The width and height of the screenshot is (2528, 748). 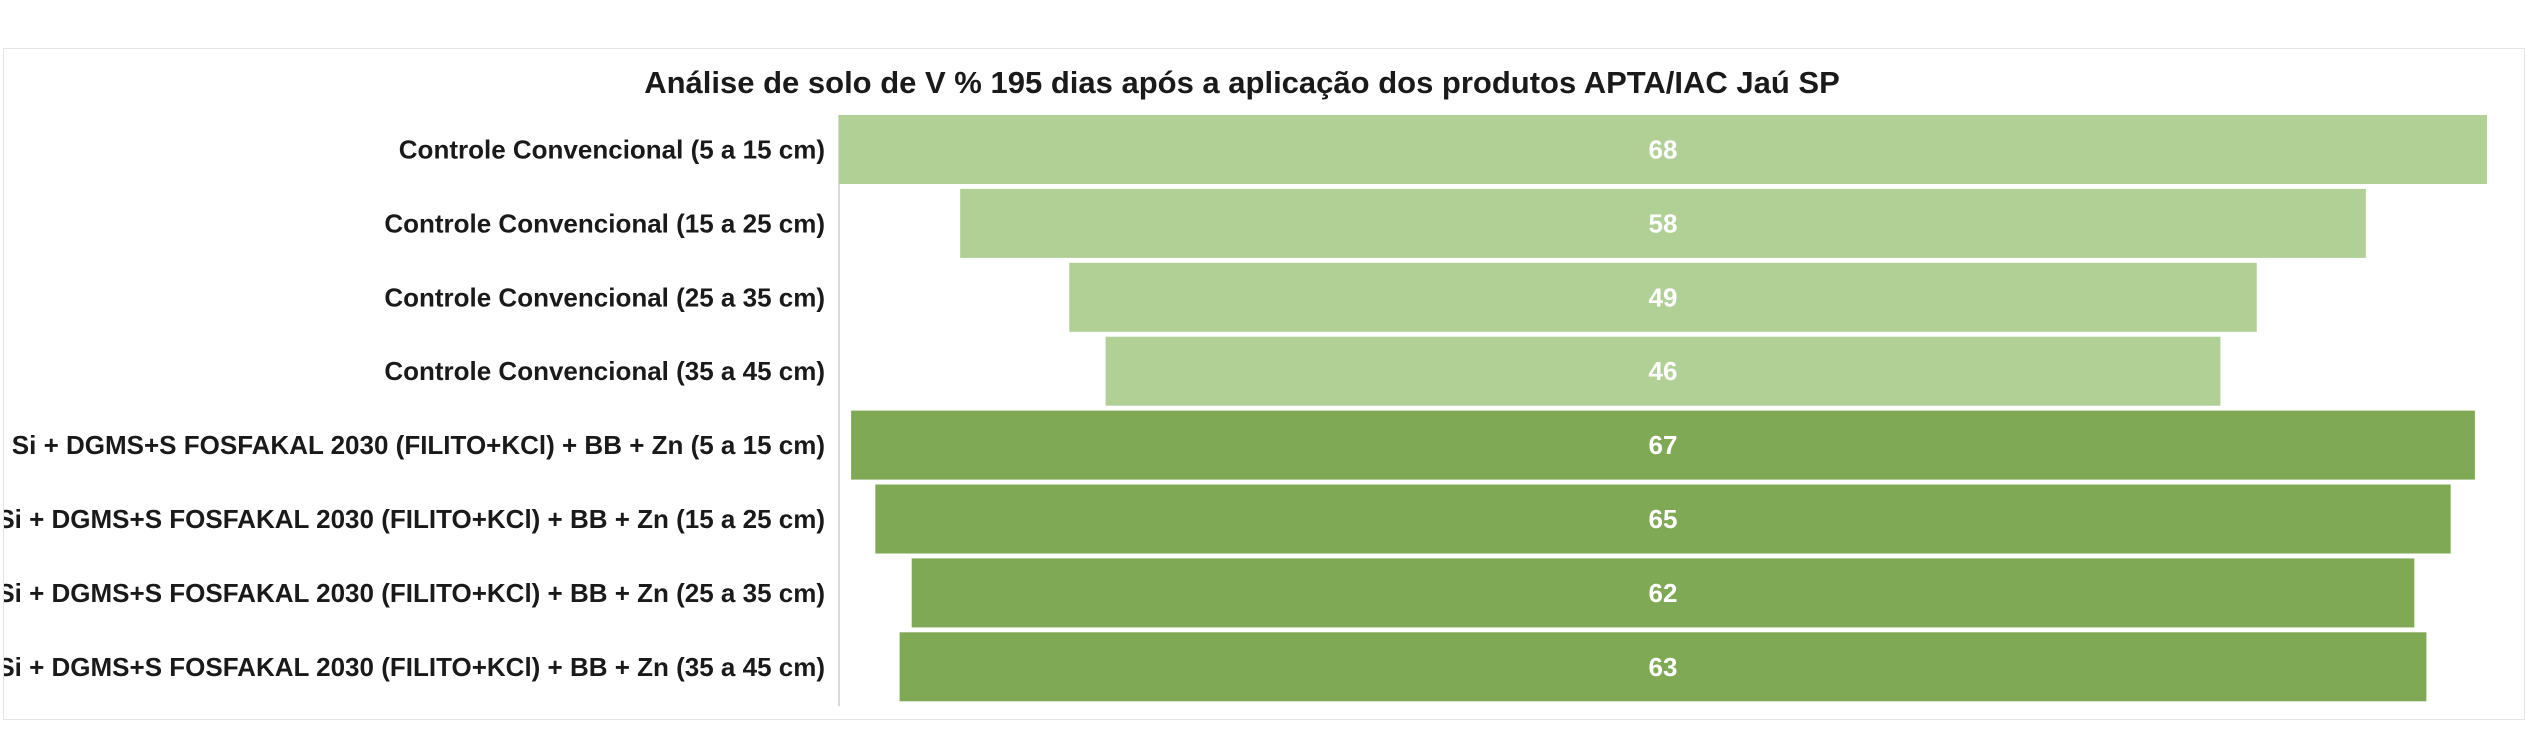 I want to click on bar-value-label: 67, so click(x=1663, y=445).